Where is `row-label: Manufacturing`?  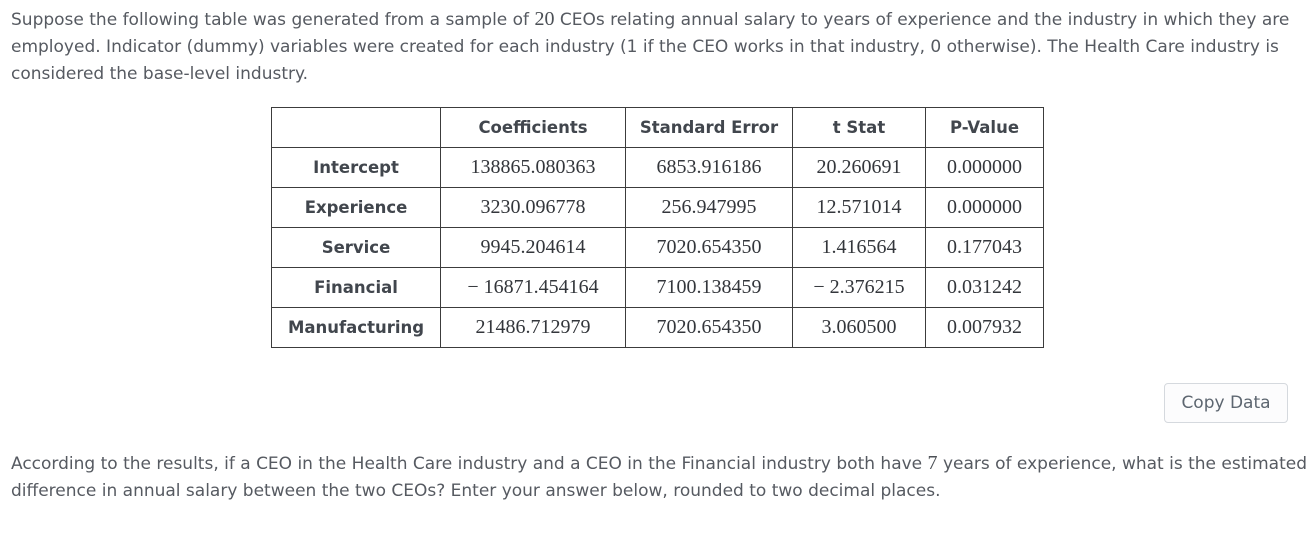
row-label: Manufacturing is located at coordinates (356, 327).